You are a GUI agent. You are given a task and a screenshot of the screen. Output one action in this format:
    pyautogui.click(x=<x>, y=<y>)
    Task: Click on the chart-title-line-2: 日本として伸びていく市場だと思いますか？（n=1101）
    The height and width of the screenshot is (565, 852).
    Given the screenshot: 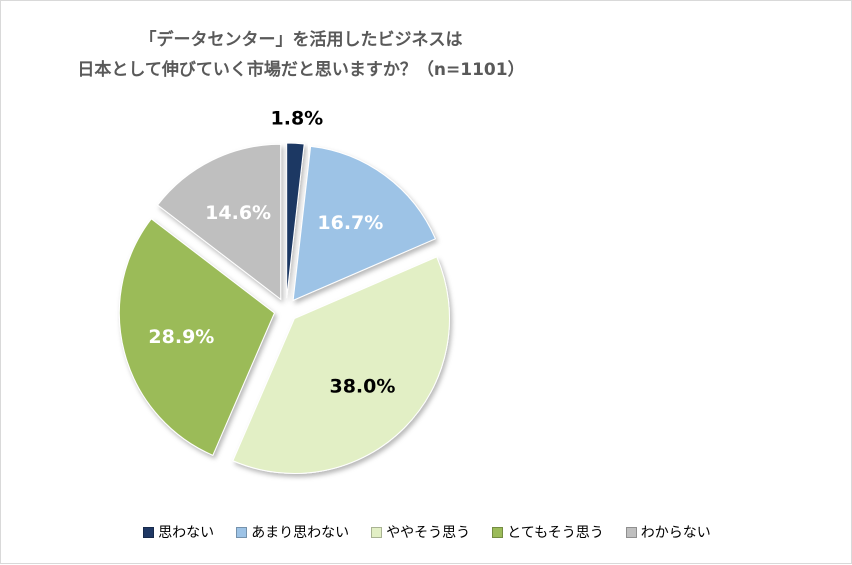 What is the action you would take?
    pyautogui.click(x=301, y=70)
    